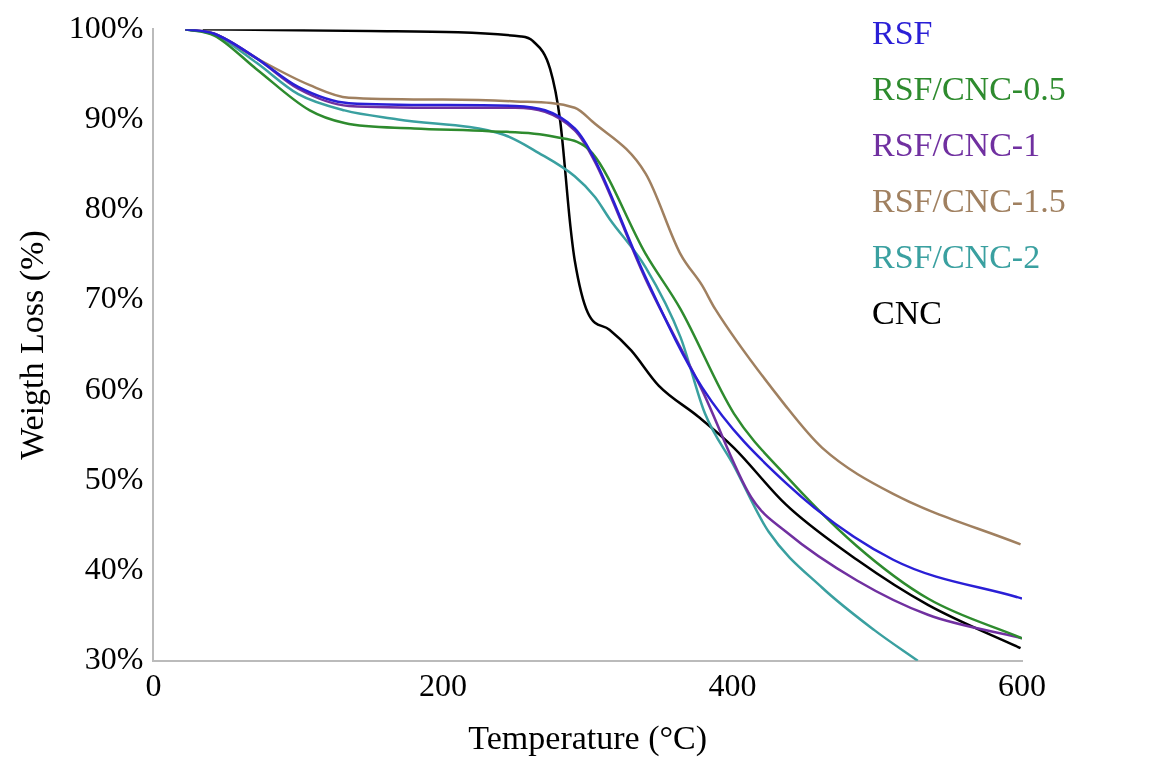 This screenshot has height=770, width=1152. What do you see at coordinates (956, 145) in the screenshot?
I see `text: RSF/CNC-1` at bounding box center [956, 145].